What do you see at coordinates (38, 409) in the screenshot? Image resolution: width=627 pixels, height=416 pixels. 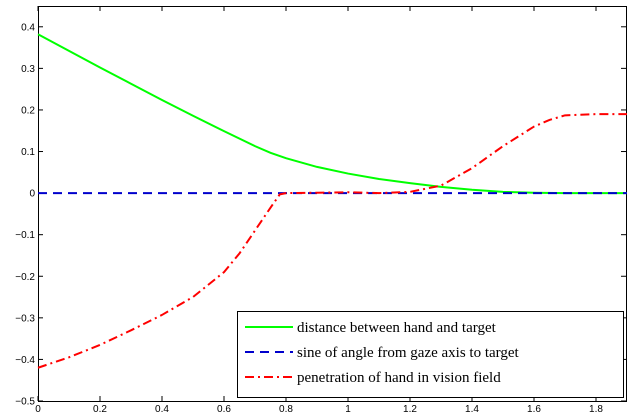 I see `x-tick-label: 0` at bounding box center [38, 409].